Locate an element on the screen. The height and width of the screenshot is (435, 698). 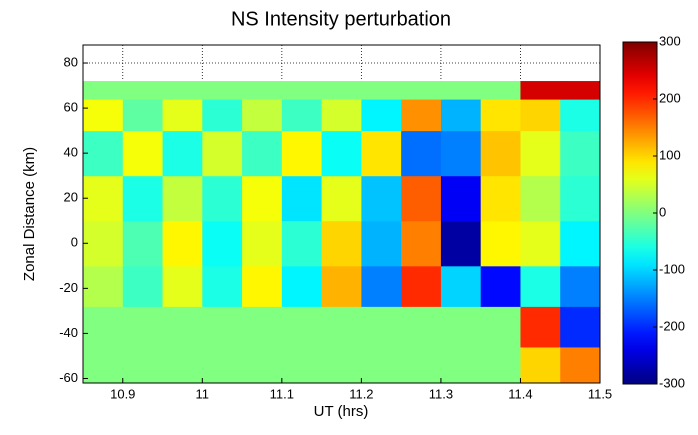
colorbar-tick-label: 200 is located at coordinates (670, 97).